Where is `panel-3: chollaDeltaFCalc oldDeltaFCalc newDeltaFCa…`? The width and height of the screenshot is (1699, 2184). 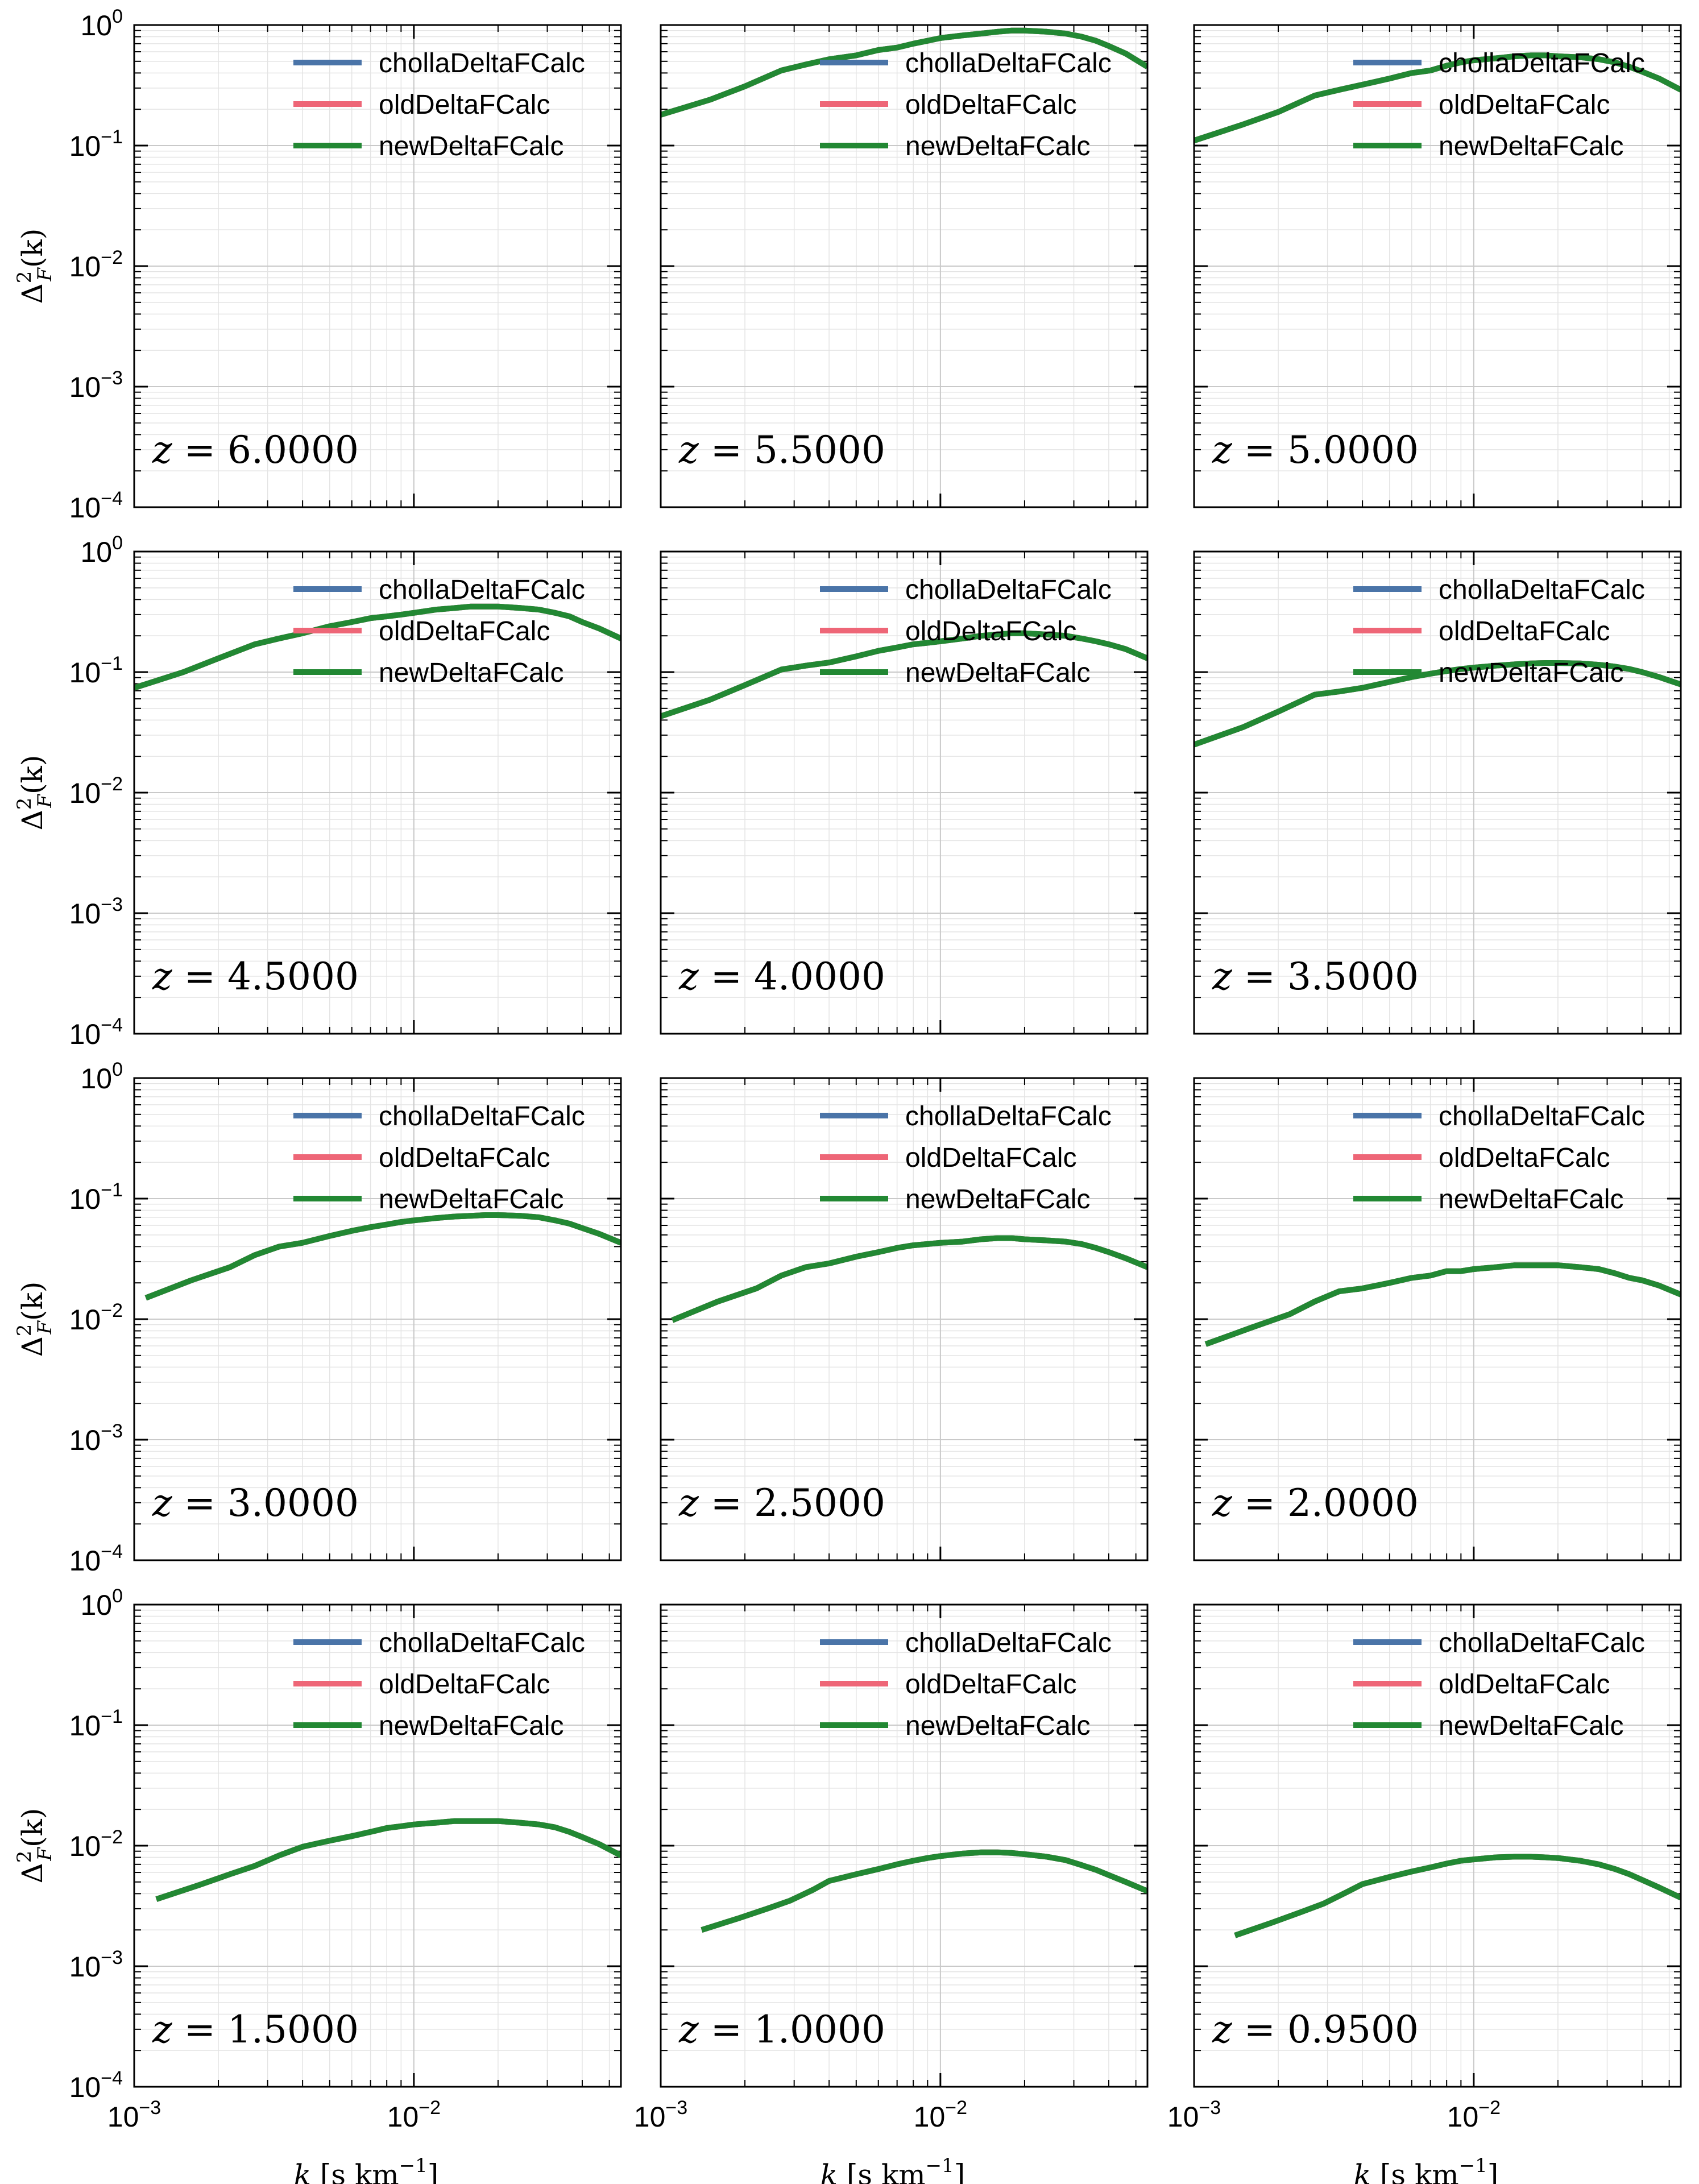
panel-3: chollaDeltaFCalc oldDeltaFCalc newDeltaFCa… is located at coordinates (1437, 266).